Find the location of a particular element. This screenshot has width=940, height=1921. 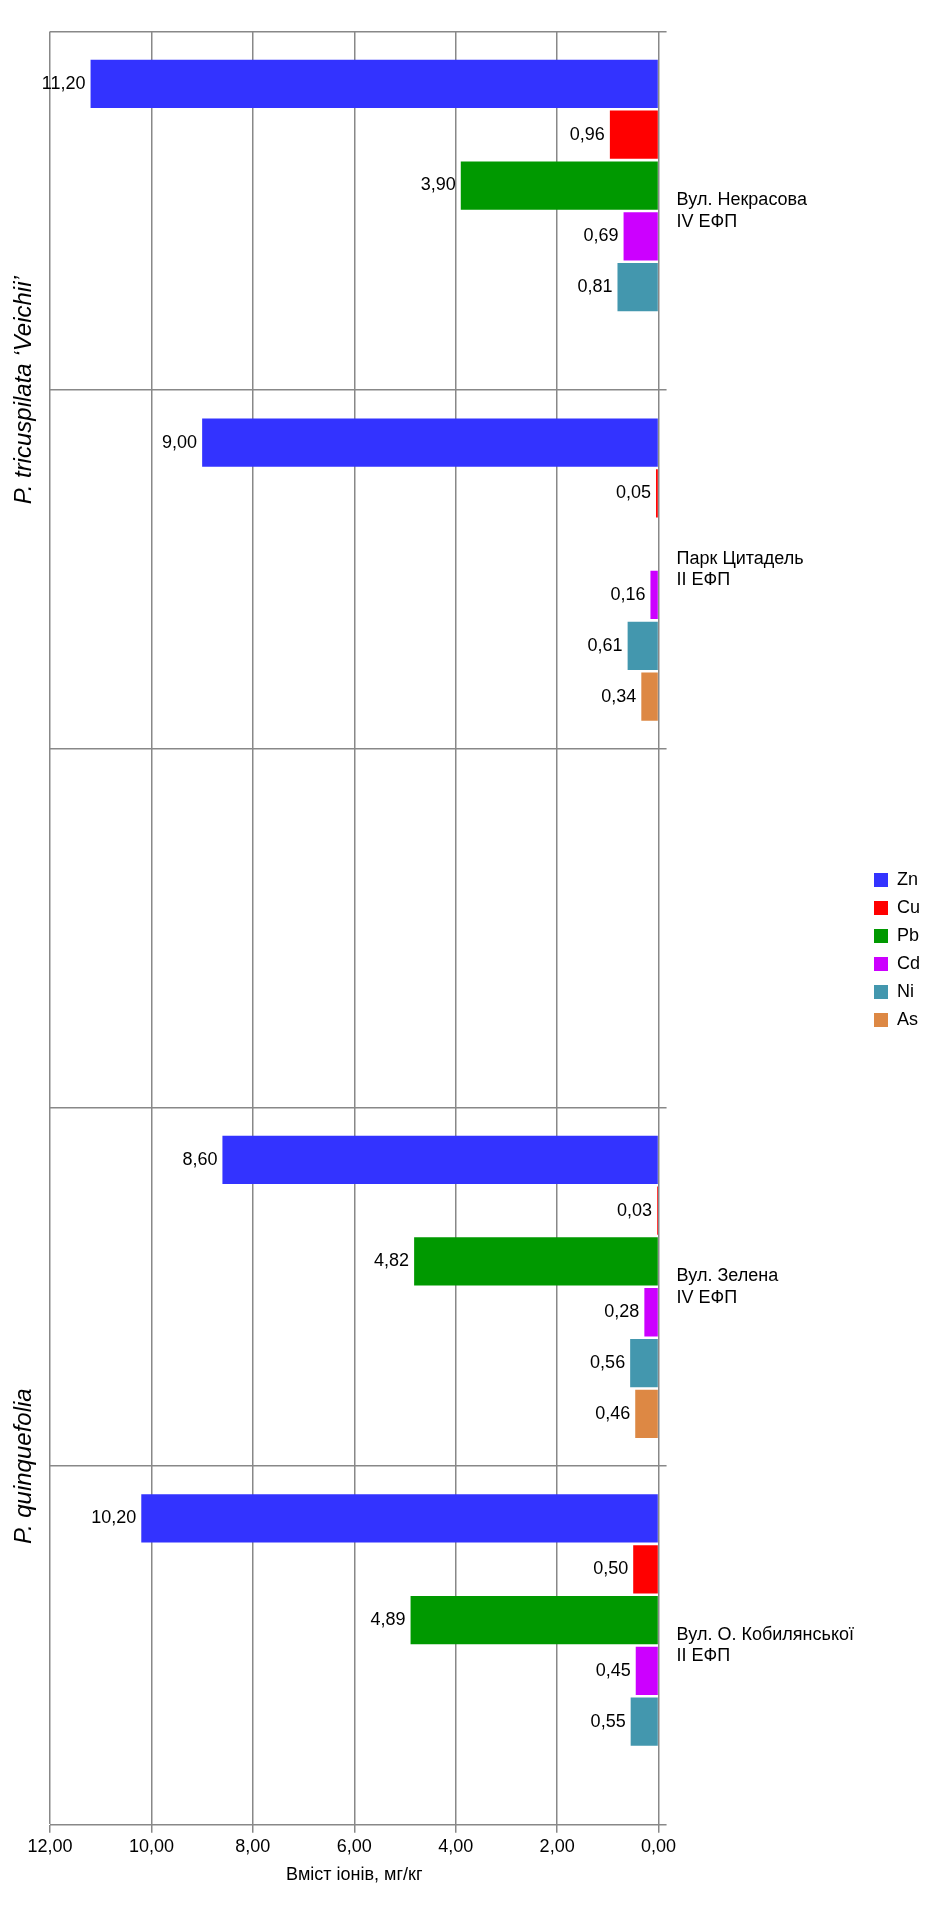

x-tick-label: 10,00 is located at coordinates (151, 1845).